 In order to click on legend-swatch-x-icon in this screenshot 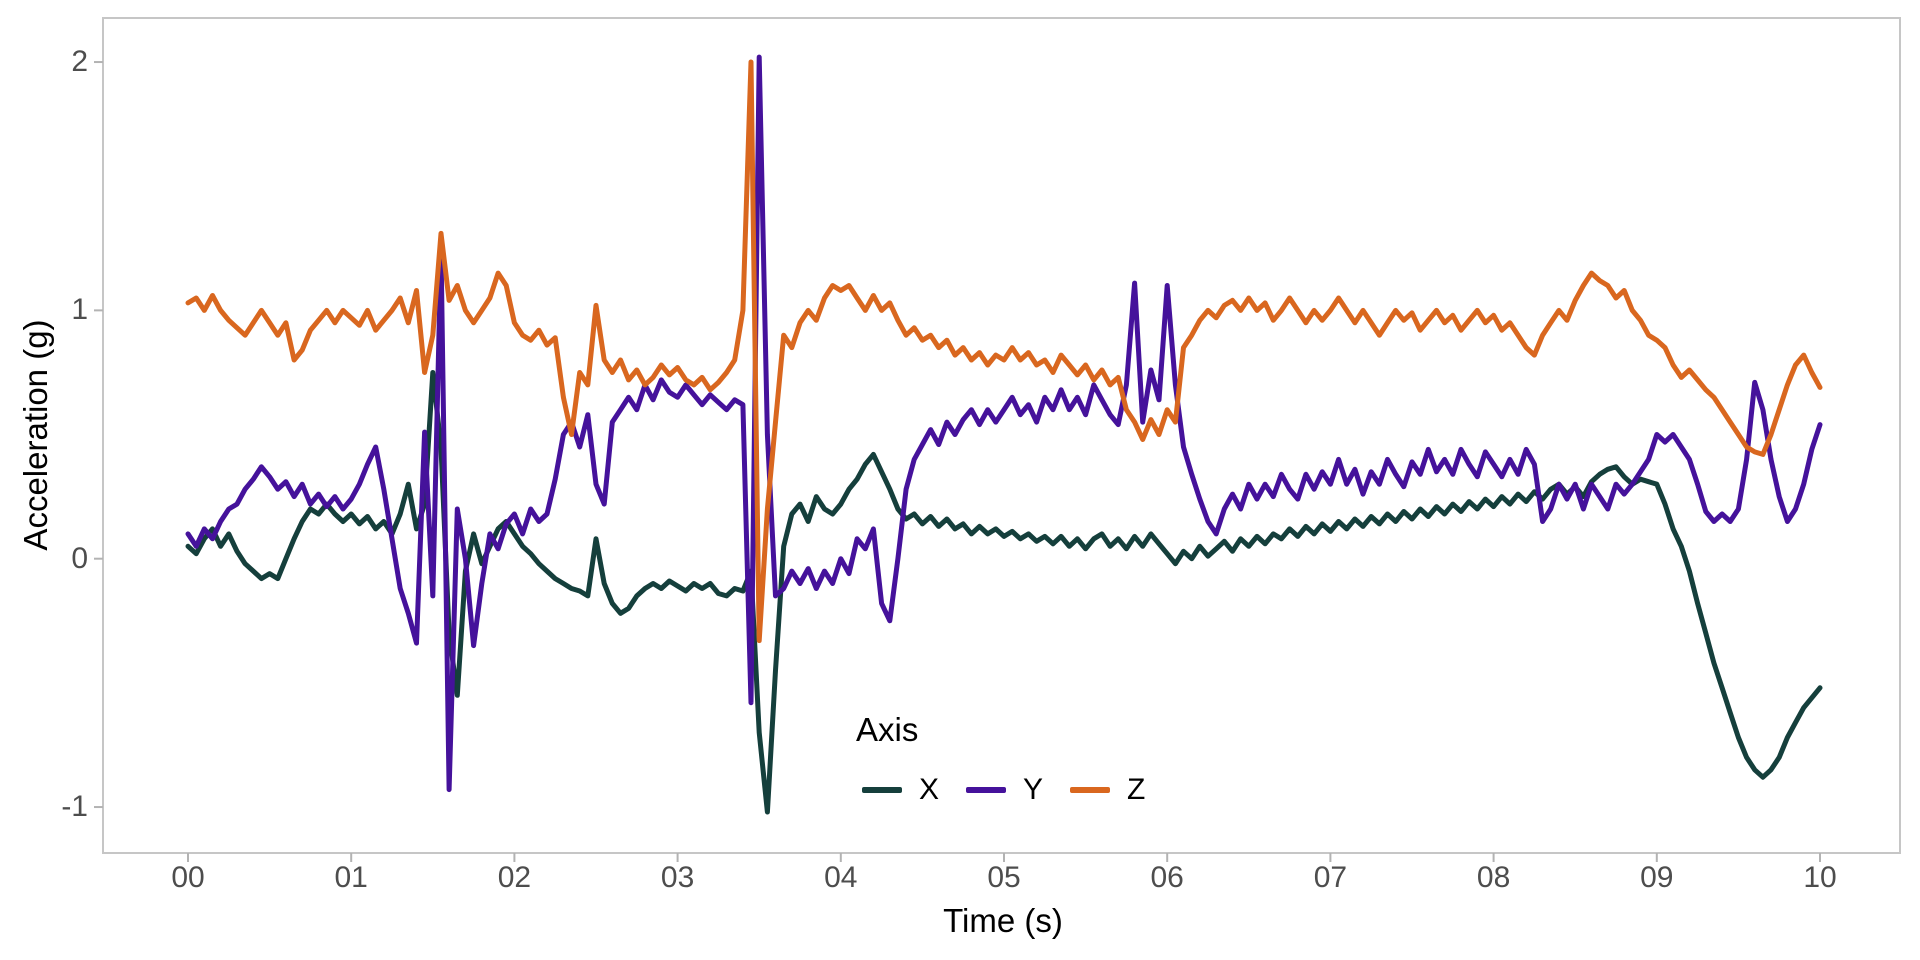, I will do `click(882, 790)`.